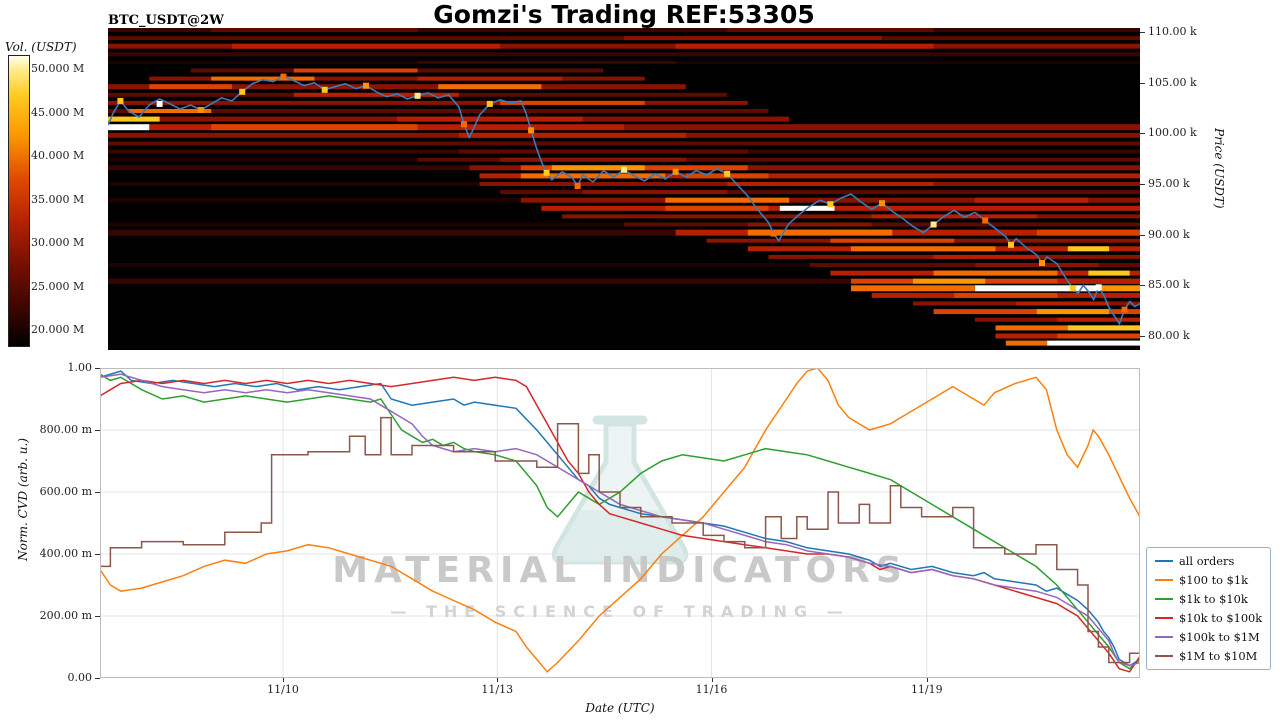  Describe the element at coordinates (1169, 183) in the screenshot. I see `price-tick-label: 95.00 k` at that location.